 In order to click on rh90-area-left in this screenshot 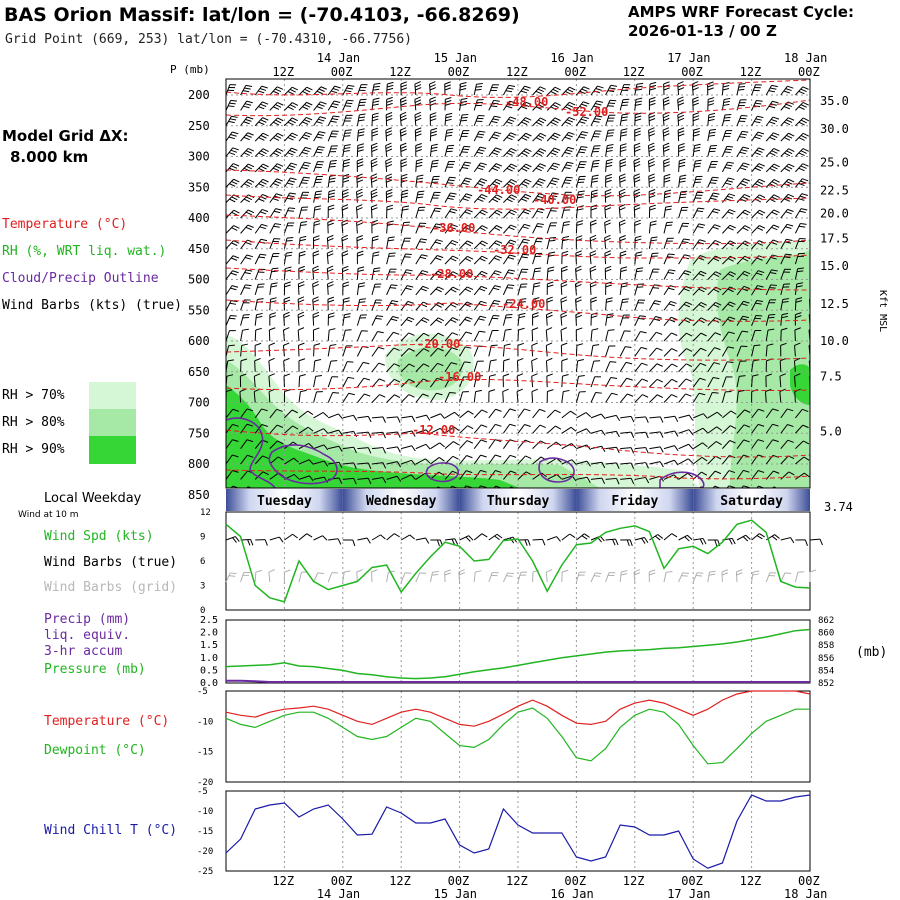, I will do `click(373, 436)`.